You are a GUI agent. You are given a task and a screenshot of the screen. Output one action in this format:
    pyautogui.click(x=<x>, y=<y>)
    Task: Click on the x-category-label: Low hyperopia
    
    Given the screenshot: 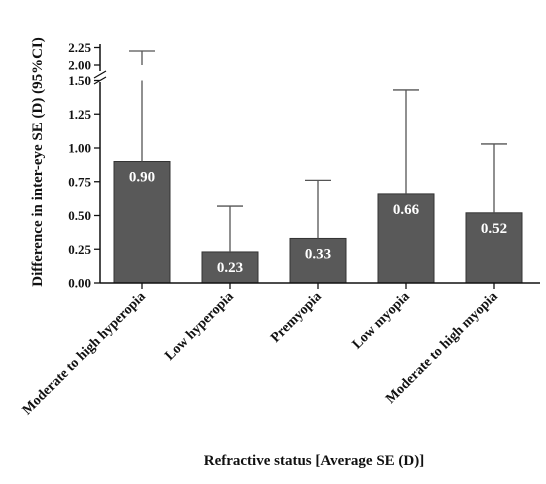 What is the action you would take?
    pyautogui.click(x=199, y=326)
    